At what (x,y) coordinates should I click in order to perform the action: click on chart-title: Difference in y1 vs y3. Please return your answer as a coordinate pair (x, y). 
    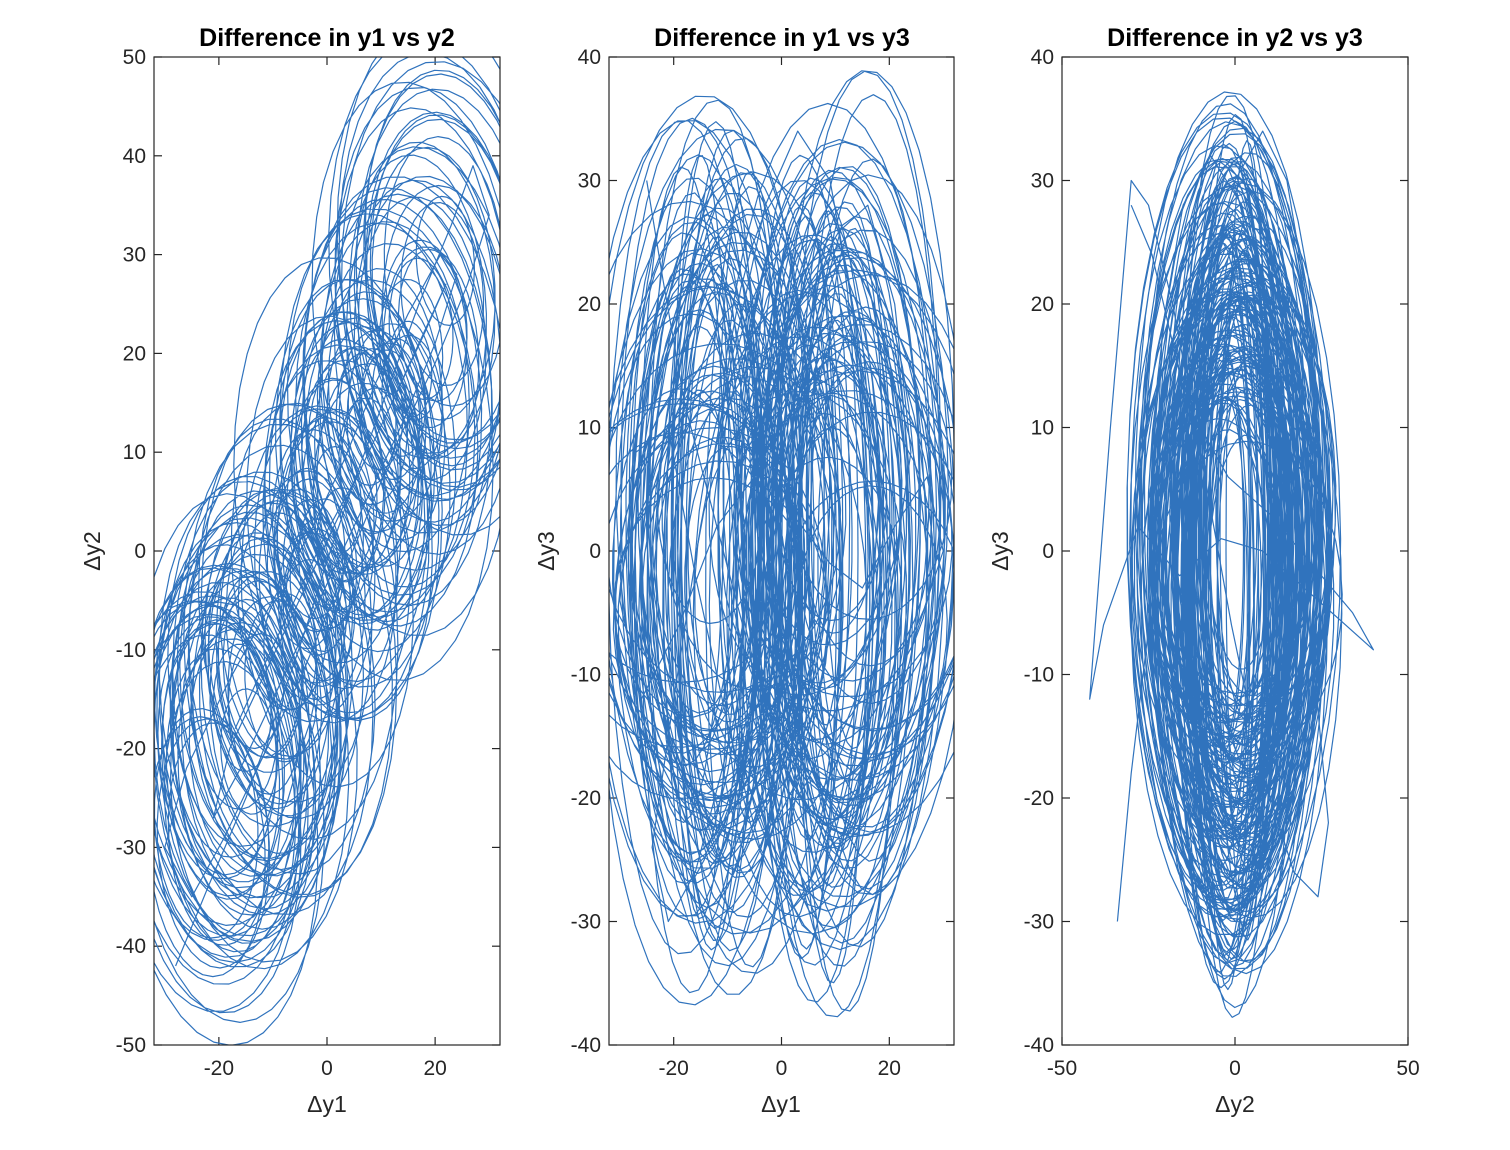
    Looking at the image, I should click on (782, 38).